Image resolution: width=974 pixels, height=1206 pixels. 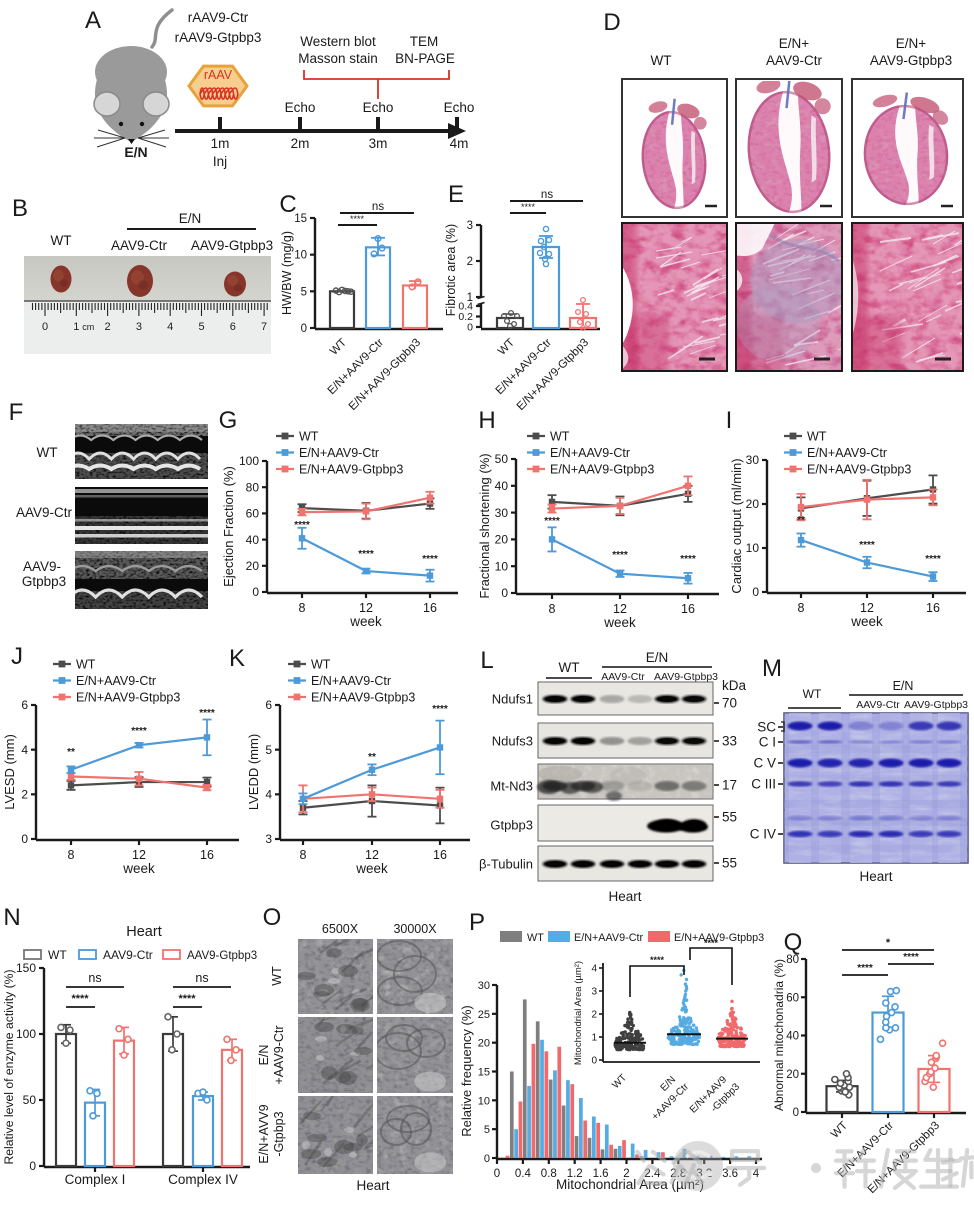 I want to click on svg-text: Complex IV, so click(x=203, y=1179).